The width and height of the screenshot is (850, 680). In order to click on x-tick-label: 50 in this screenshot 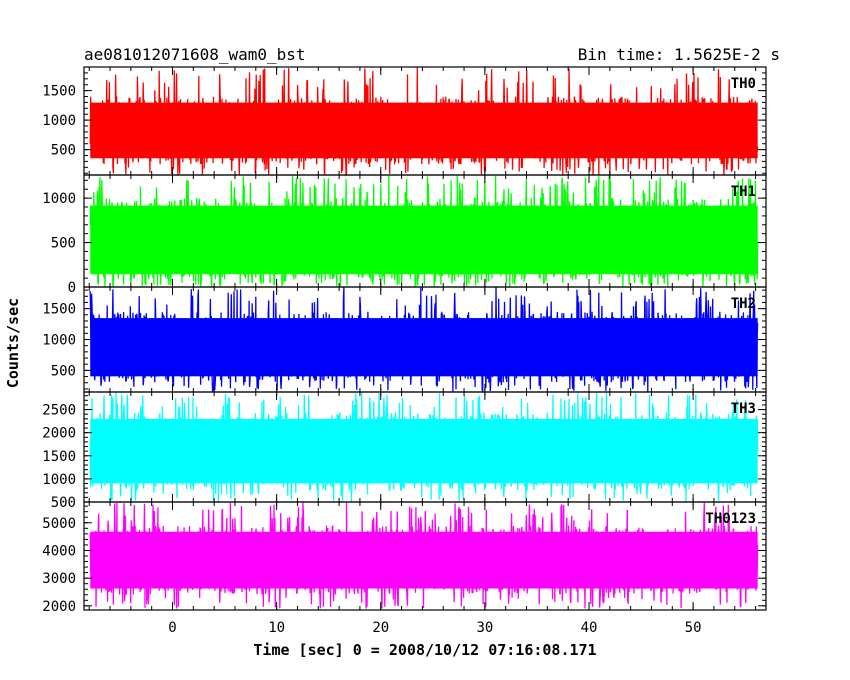, I will do `click(693, 628)`.